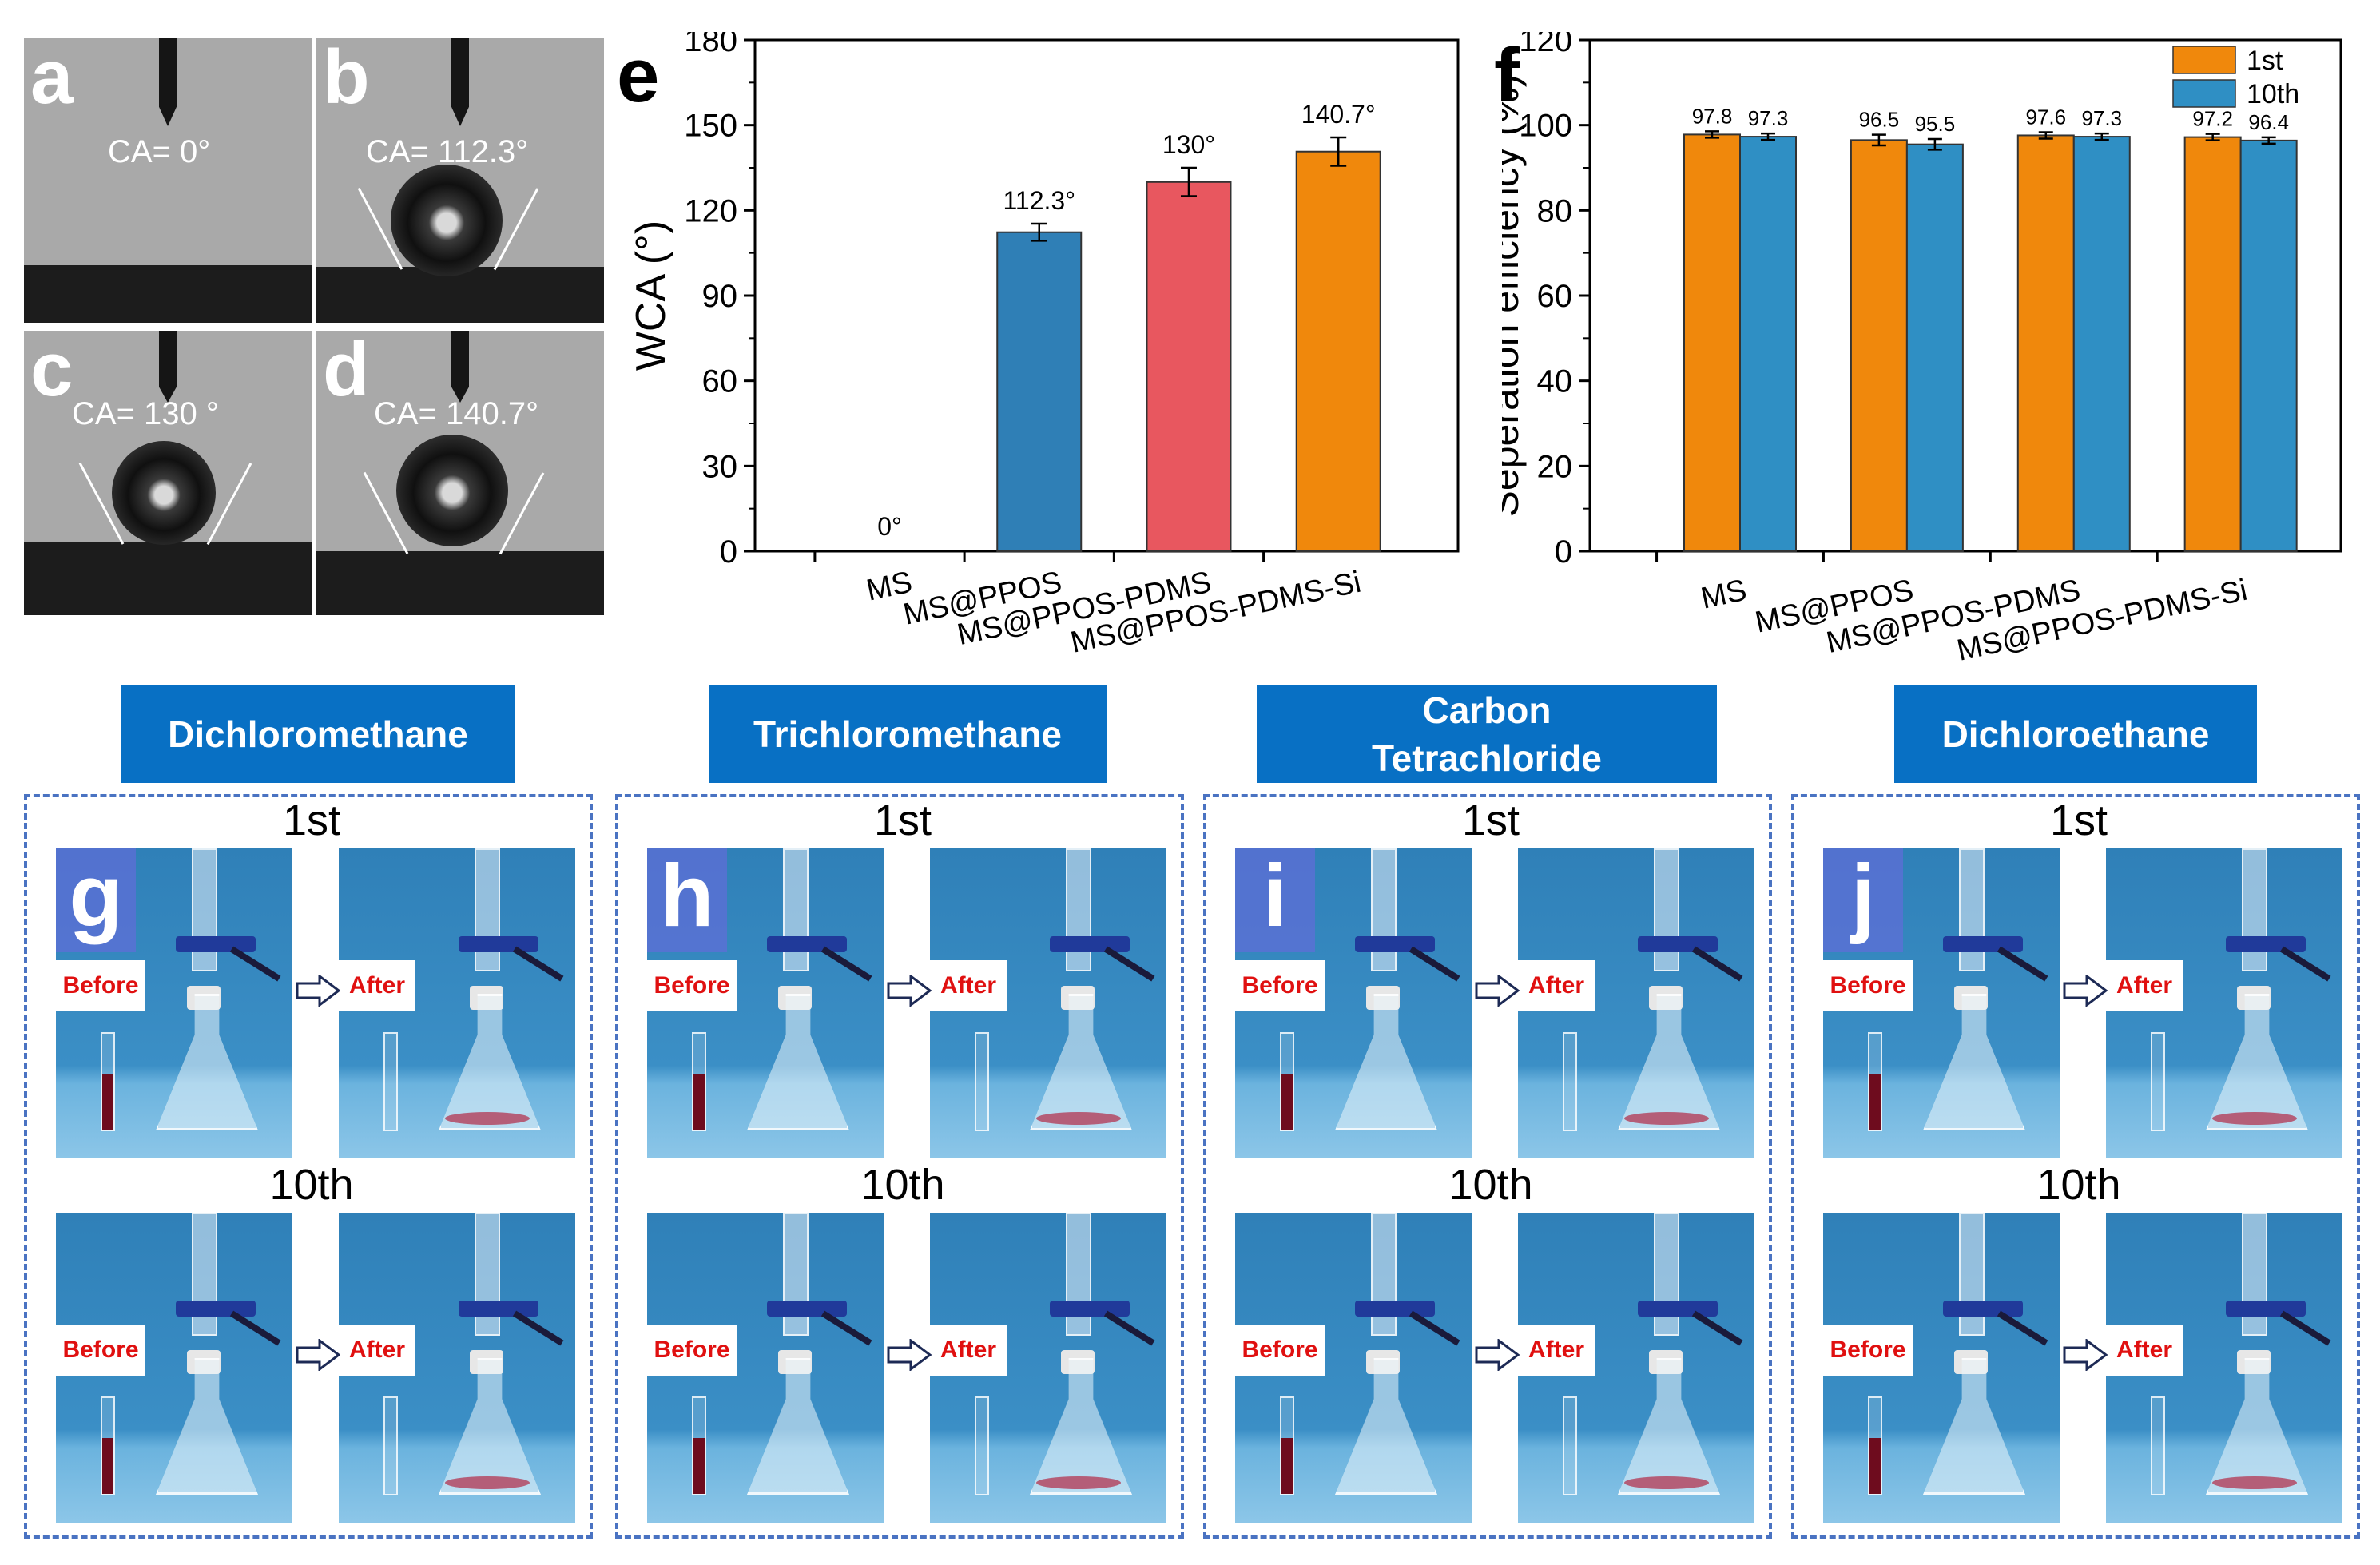 This screenshot has width=2380, height=1565. I want to click on solvent-label-line: Dichloroethane, so click(2075, 734).